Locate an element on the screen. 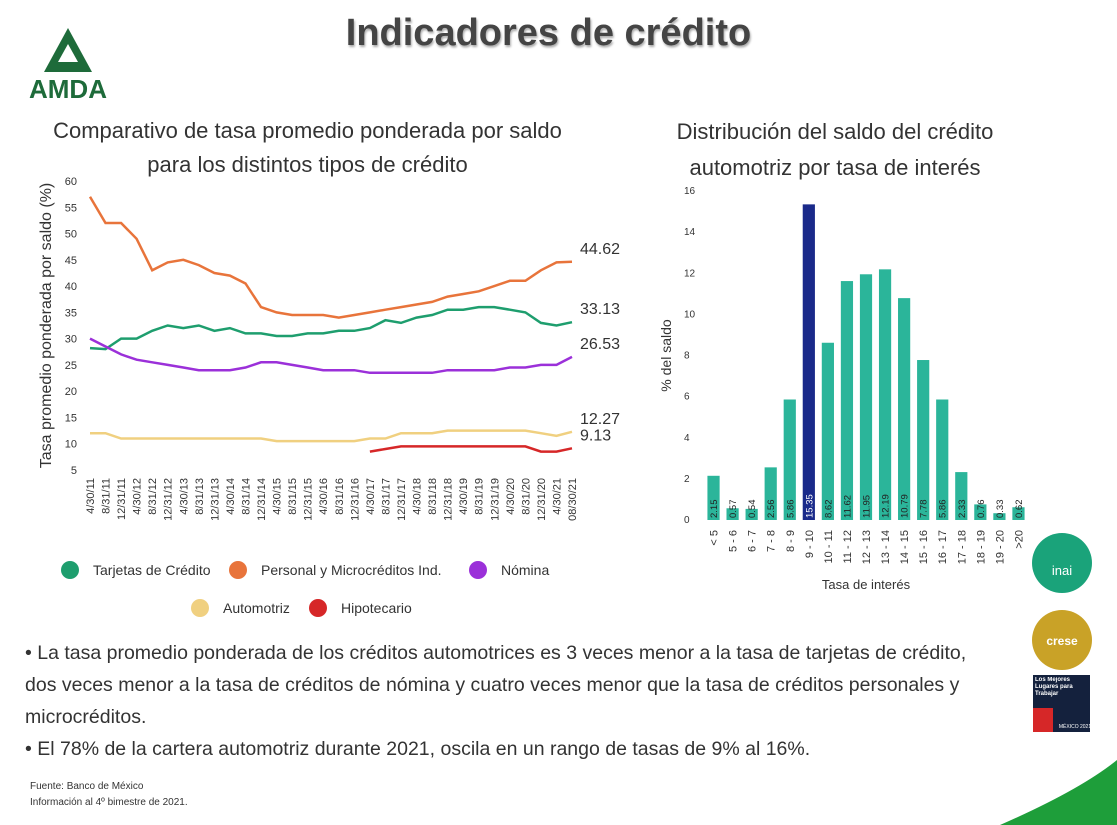  y-tick-label: 14 is located at coordinates (690, 232).